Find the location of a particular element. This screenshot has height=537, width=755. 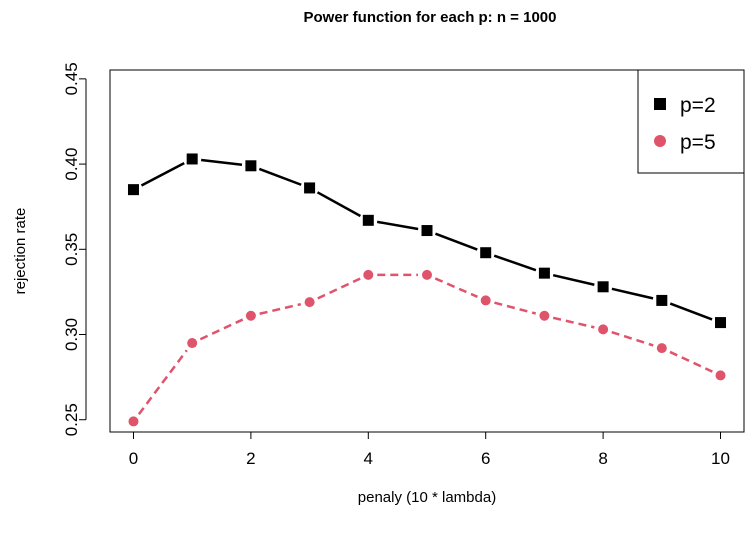

y-axis: 0.25 0.30 0.35 0.40 0.45 is located at coordinates (74, 249).